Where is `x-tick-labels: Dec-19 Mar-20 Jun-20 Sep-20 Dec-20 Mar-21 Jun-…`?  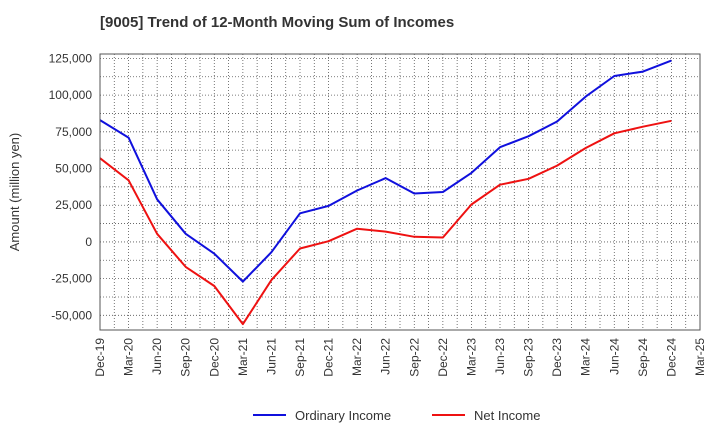 x-tick-labels: Dec-19 Mar-20 Jun-20 Sep-20 Dec-20 Mar-21 Jun-… is located at coordinates (400, 357).